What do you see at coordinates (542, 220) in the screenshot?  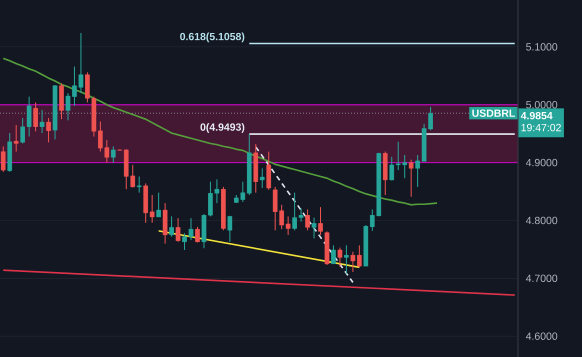 I see `y-tick-label: 4.8000` at bounding box center [542, 220].